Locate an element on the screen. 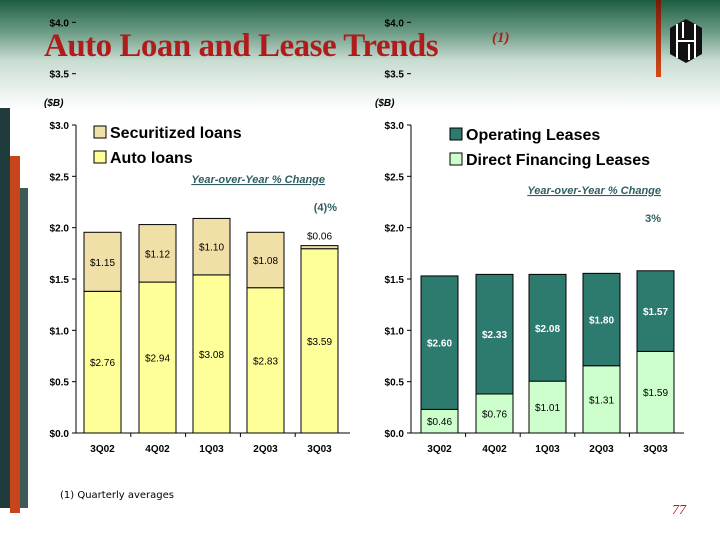  page-number: 77 is located at coordinates (679, 510).